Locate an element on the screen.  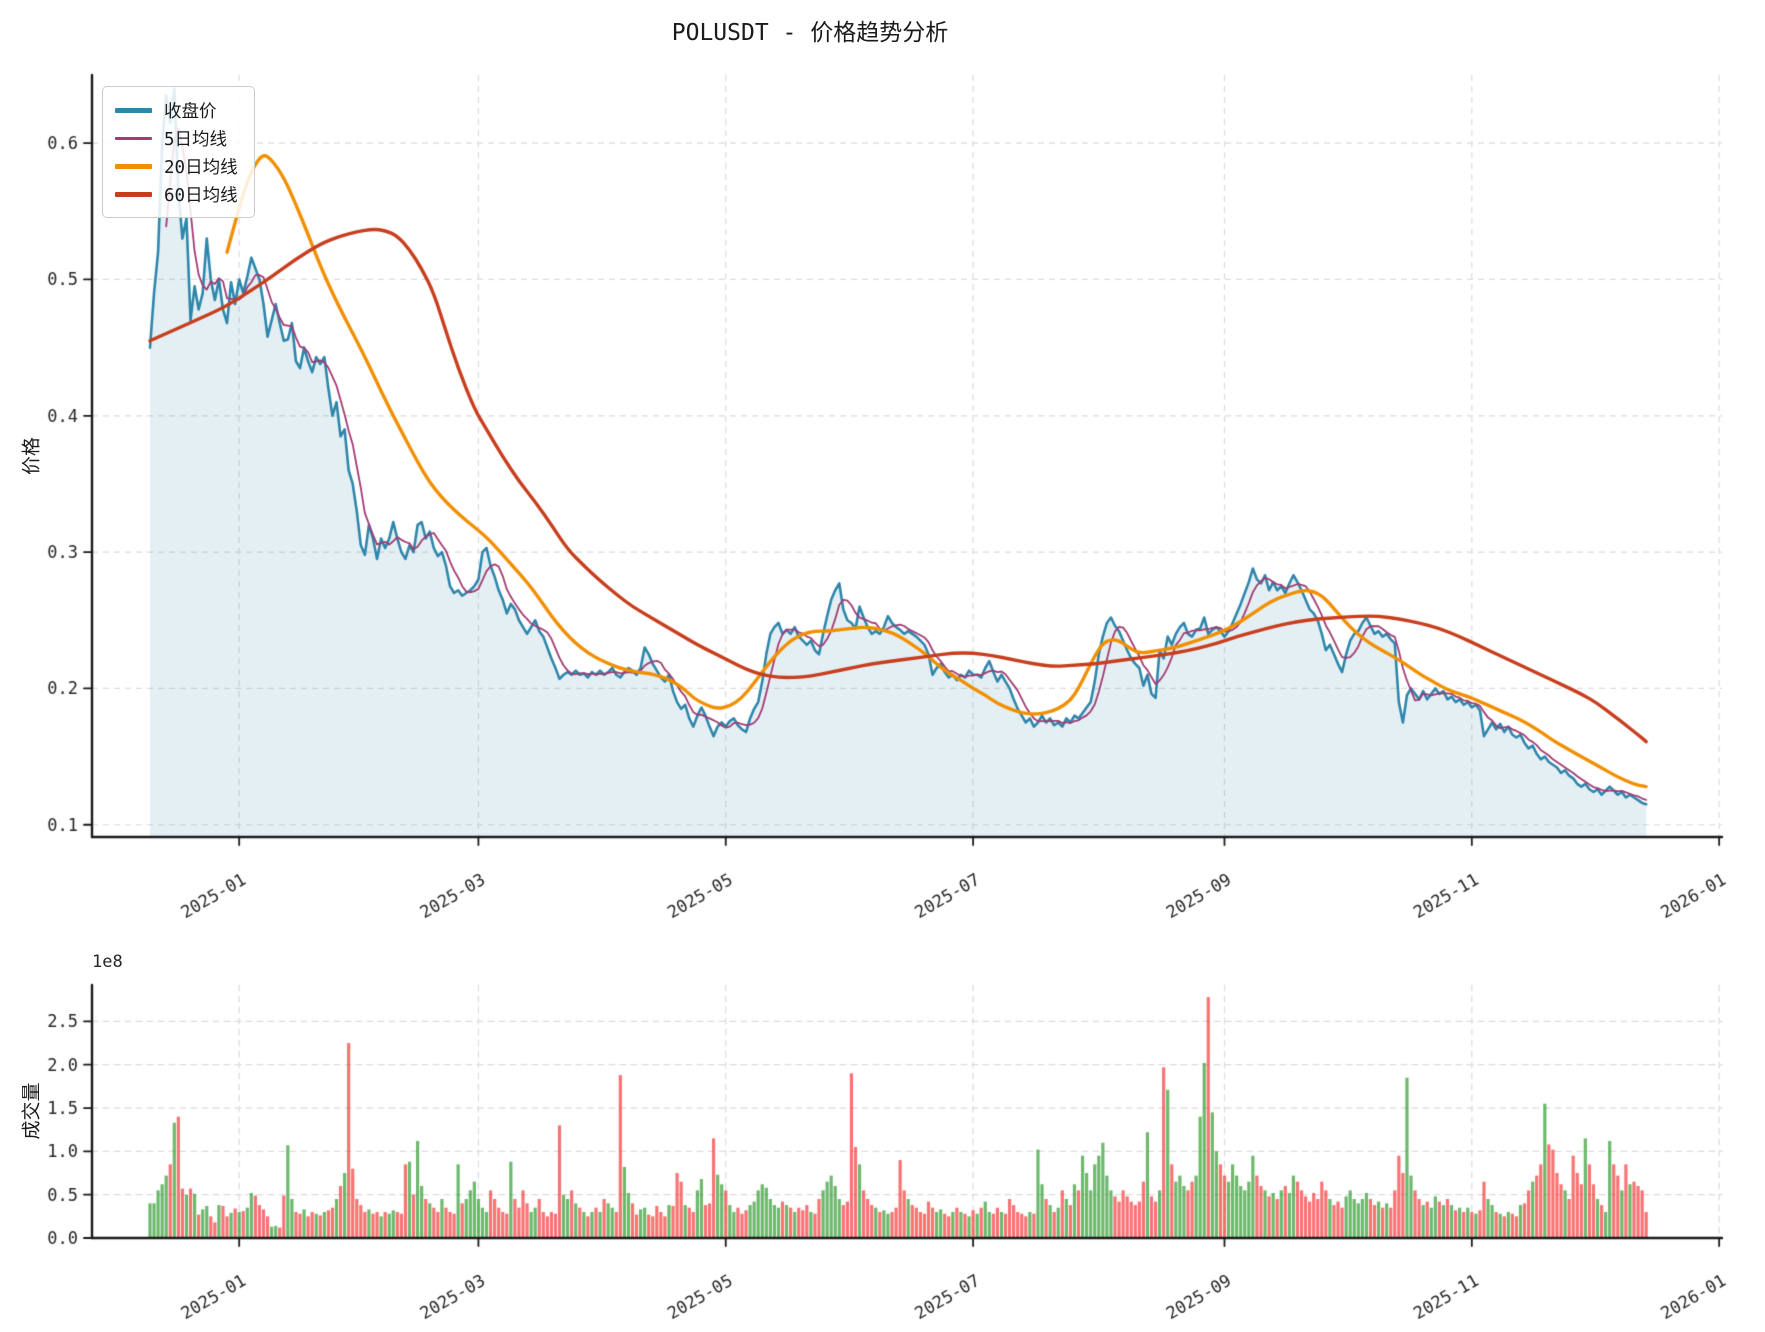
volume-offset-label: 1e8 is located at coordinates (107, 962).